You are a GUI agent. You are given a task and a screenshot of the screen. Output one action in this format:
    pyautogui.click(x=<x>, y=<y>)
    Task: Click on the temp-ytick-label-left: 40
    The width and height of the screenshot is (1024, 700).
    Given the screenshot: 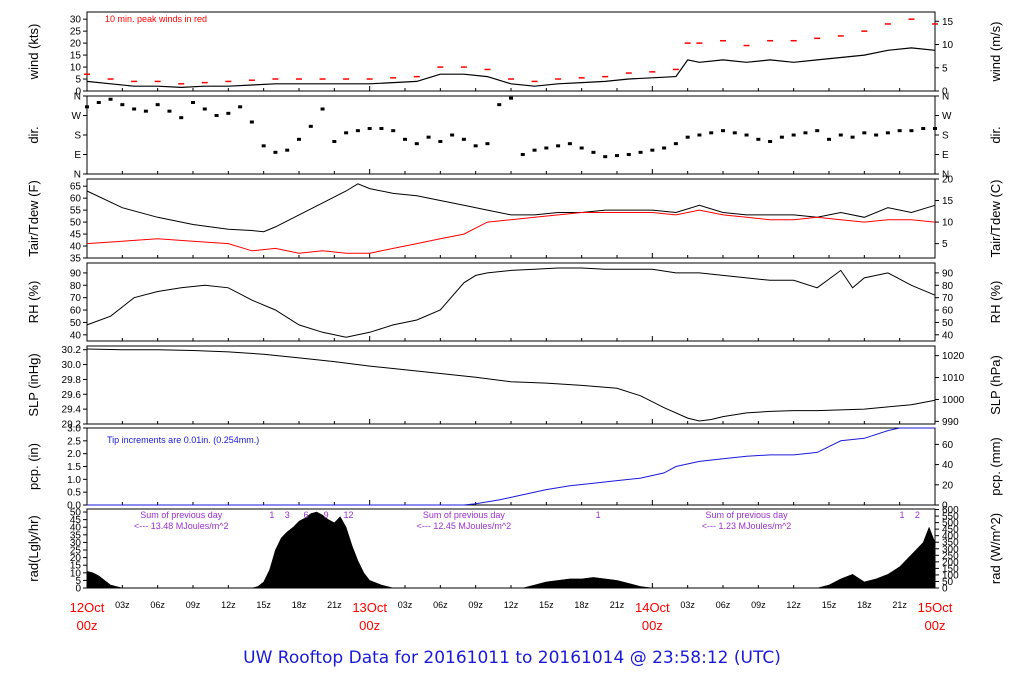 What is the action you would take?
    pyautogui.click(x=76, y=247)
    